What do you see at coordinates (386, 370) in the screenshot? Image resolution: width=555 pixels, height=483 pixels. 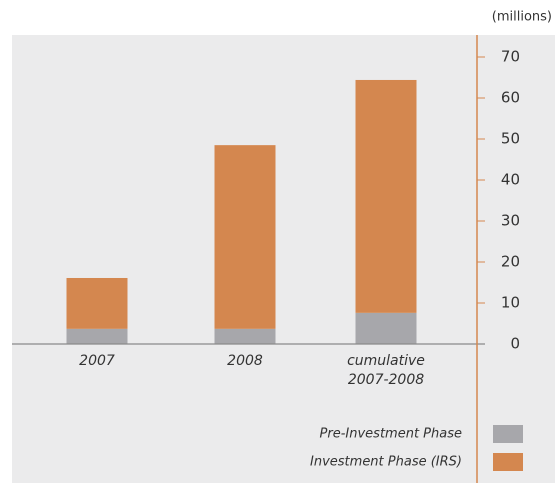 I see `x-tick-label: cumulative 2007-2008` at bounding box center [386, 370].